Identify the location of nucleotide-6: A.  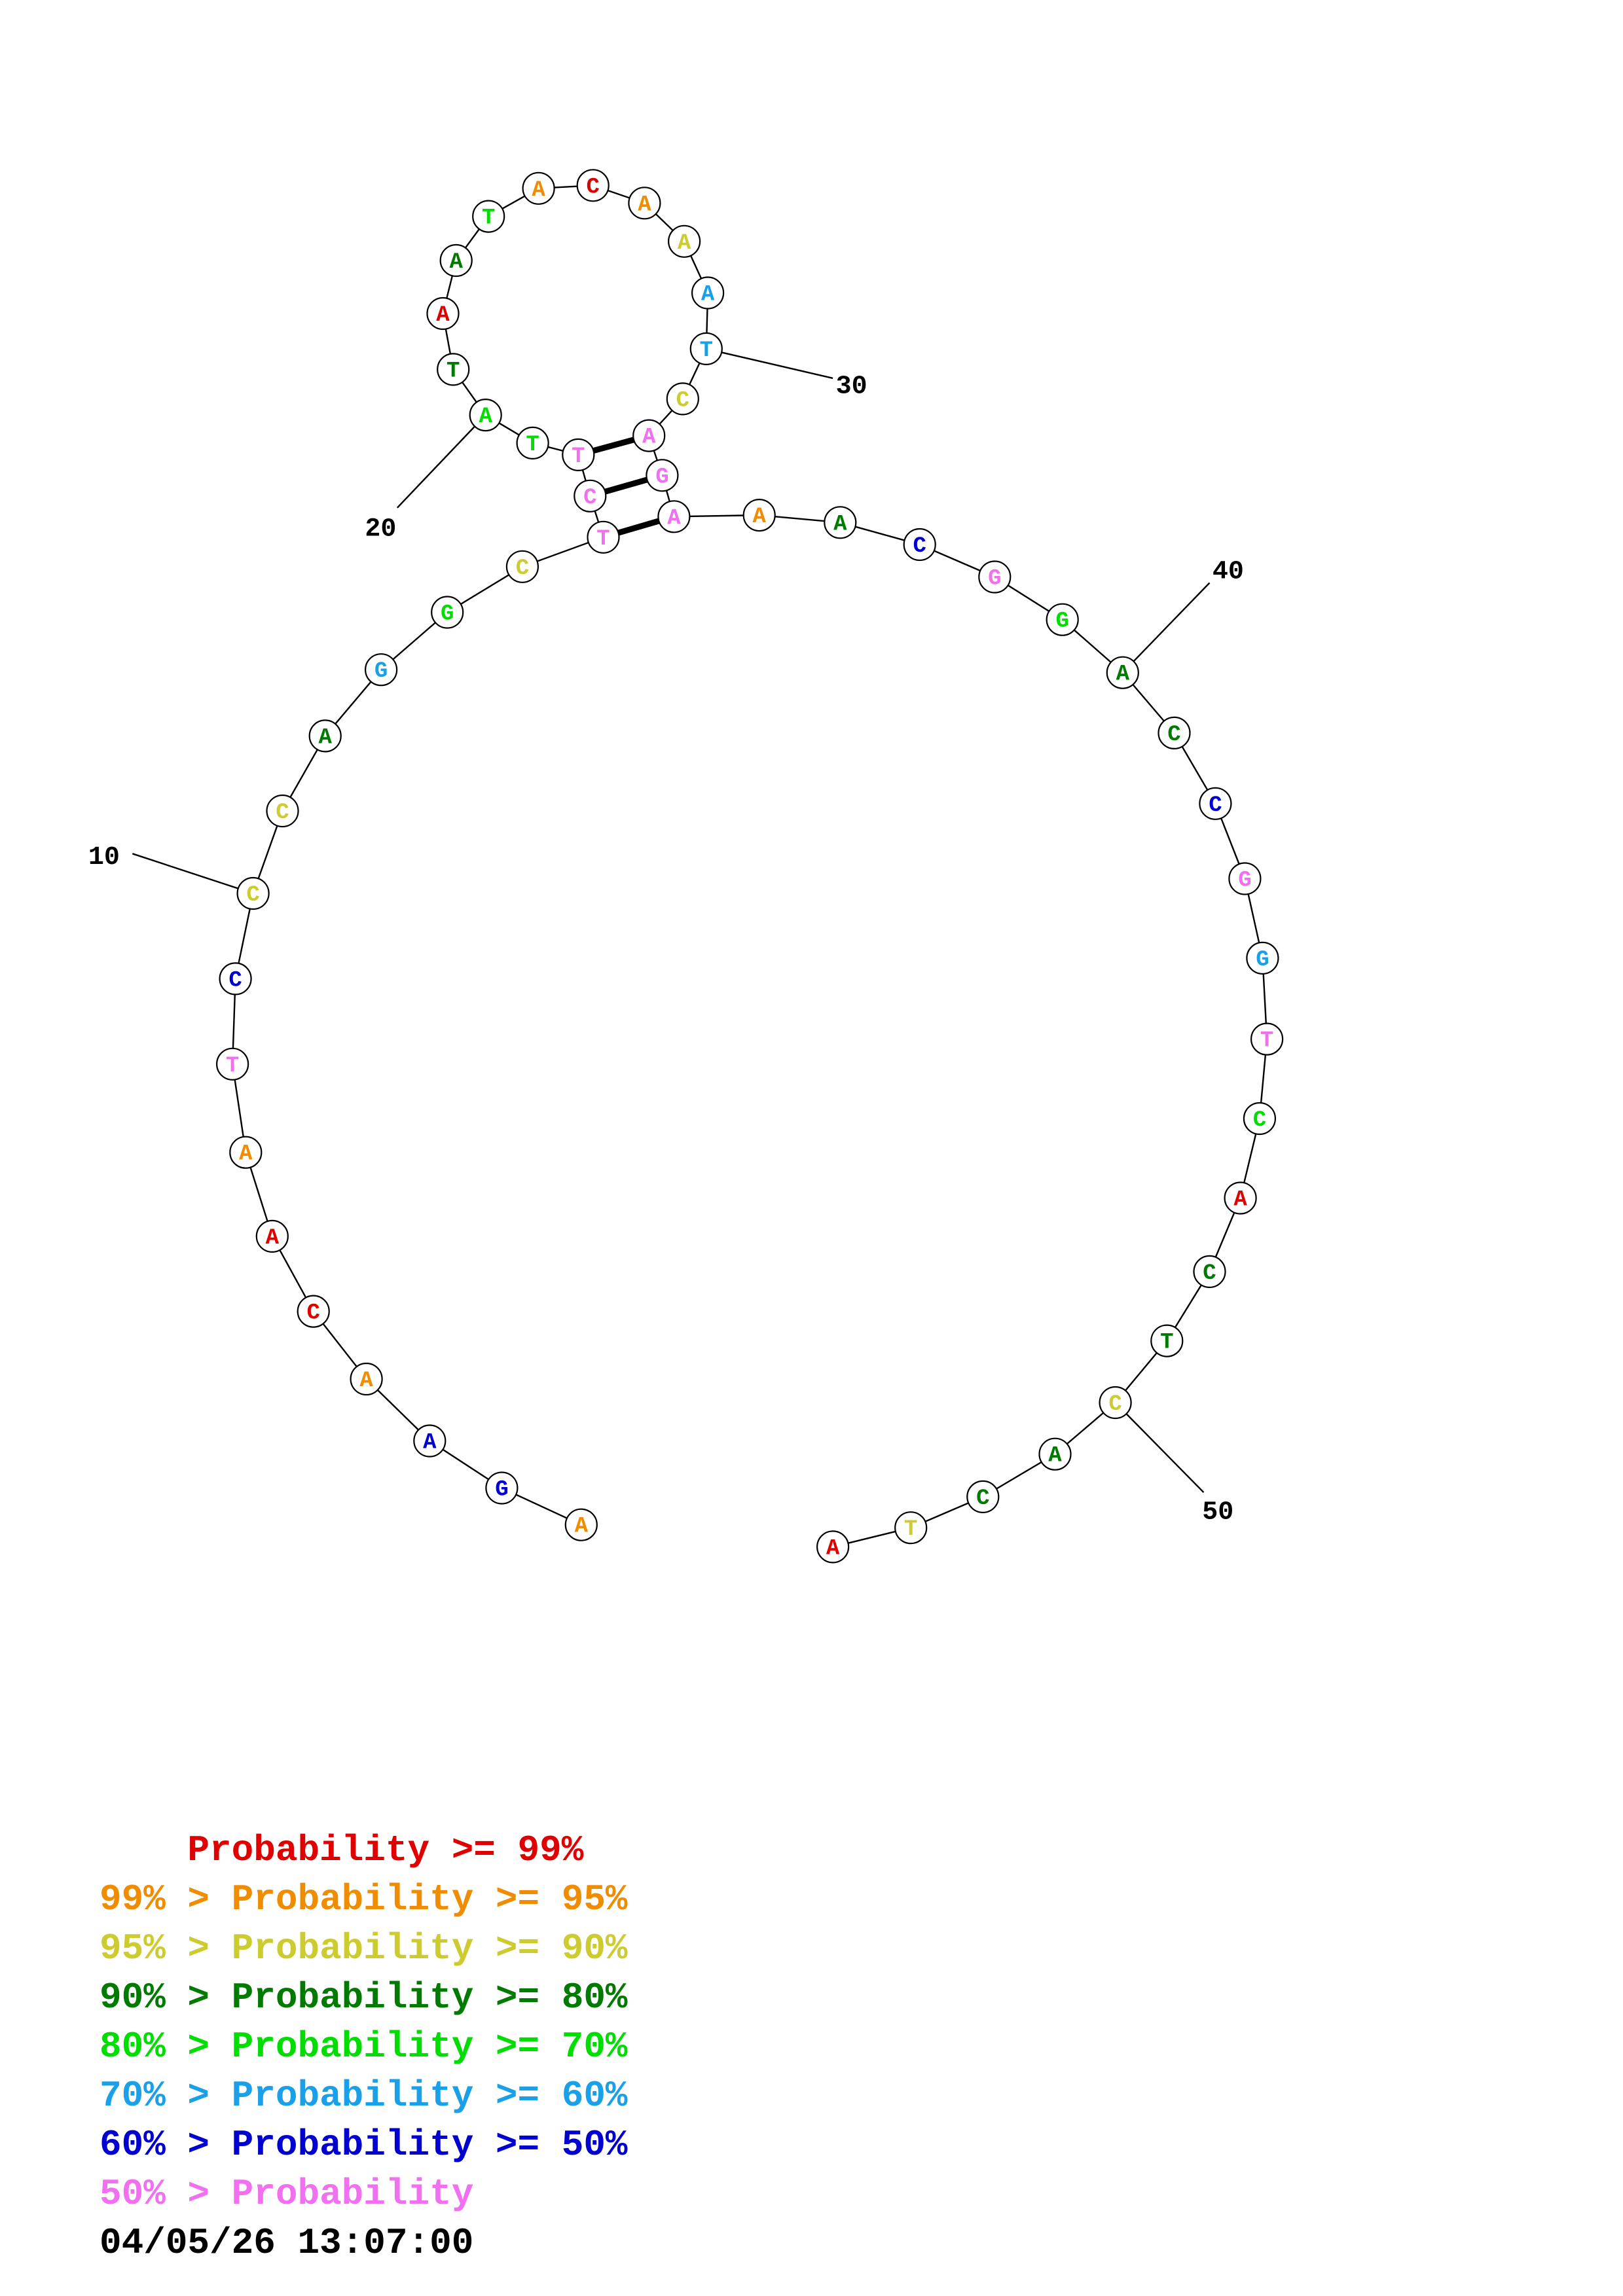
(272, 1236).